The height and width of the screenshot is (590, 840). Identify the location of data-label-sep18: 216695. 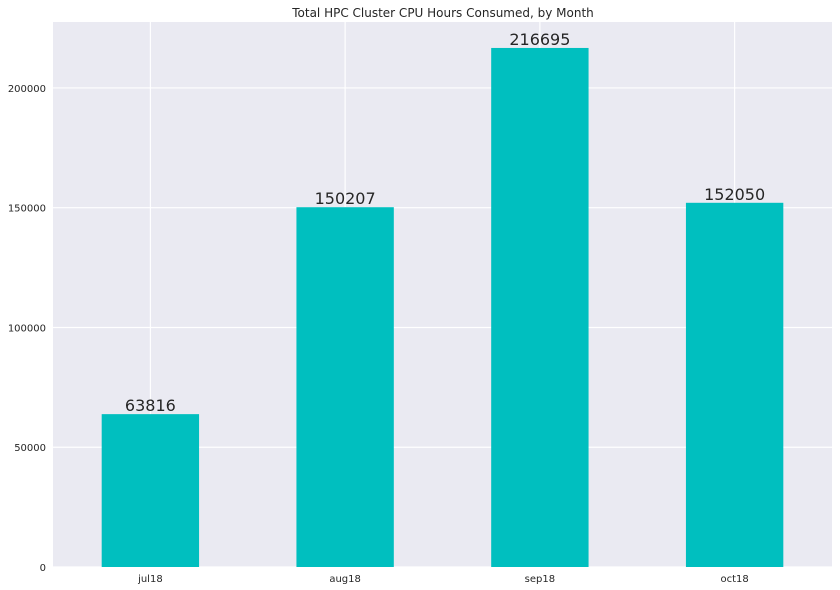
(539, 39).